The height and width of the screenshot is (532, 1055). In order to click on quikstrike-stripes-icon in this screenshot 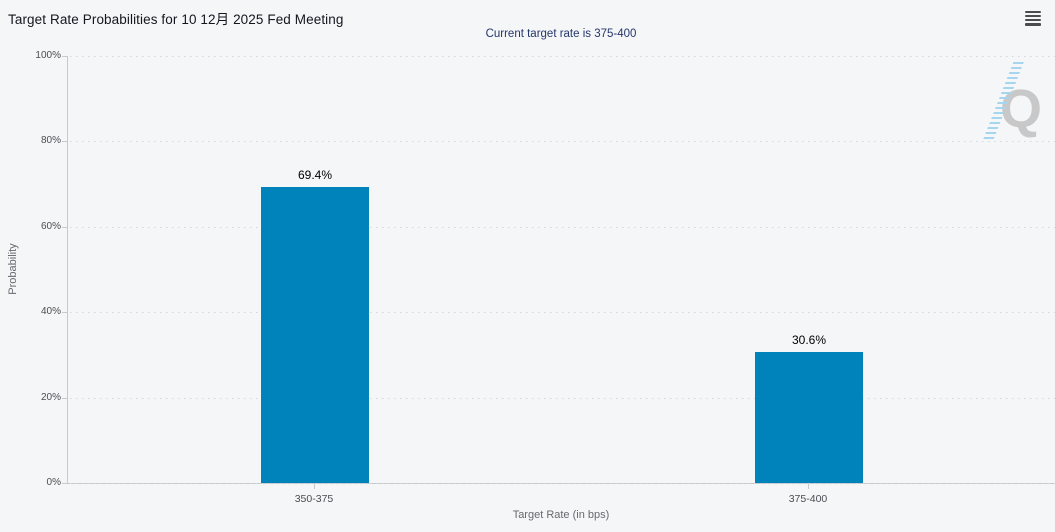, I will do `click(1003, 102)`.